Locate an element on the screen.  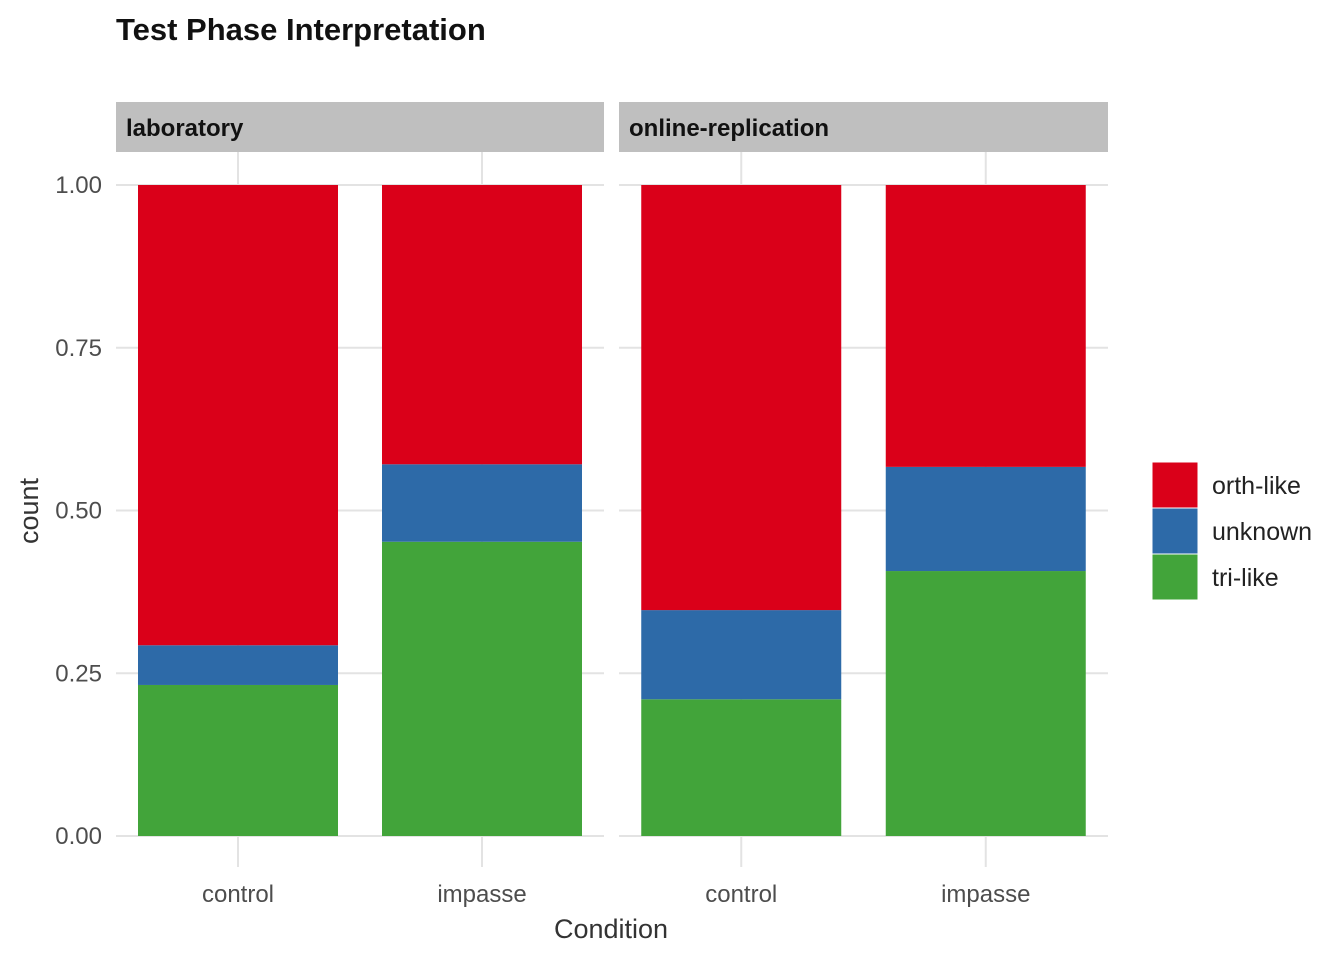
x-axis-title: Condition is located at coordinates (611, 929).